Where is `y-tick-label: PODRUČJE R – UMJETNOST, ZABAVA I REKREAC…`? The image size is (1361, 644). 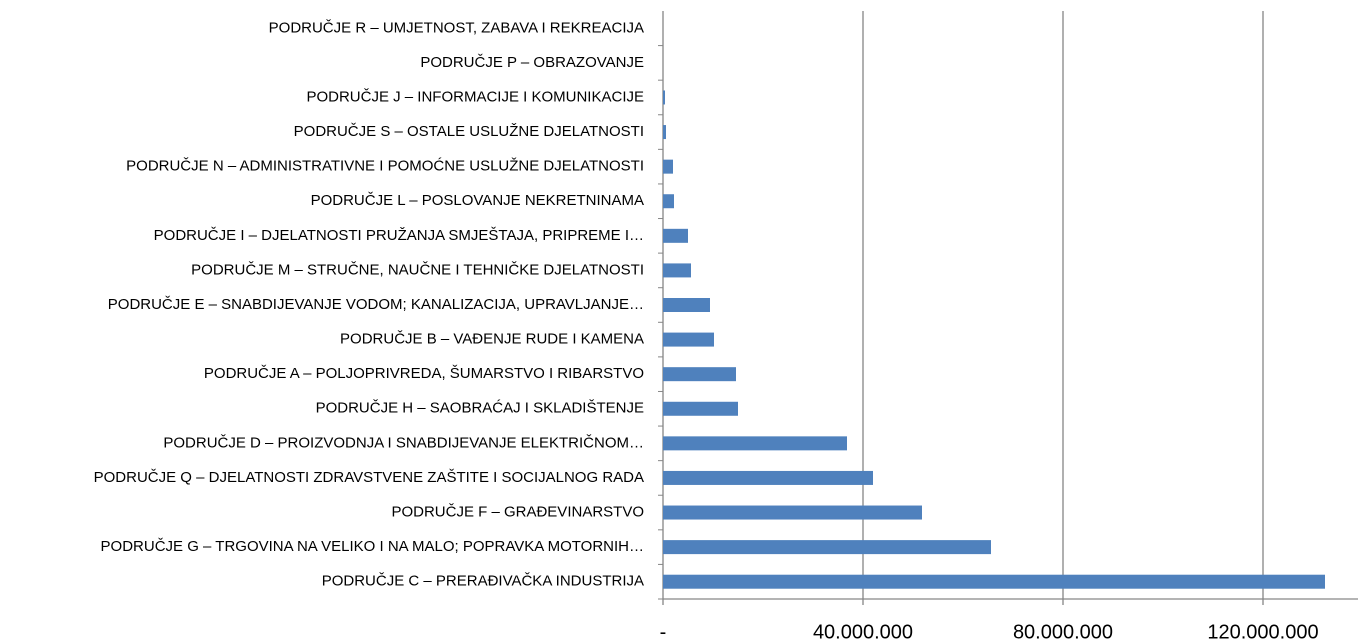 y-tick-label: PODRUČJE R – UMJETNOST, ZABAVA I REKREAC… is located at coordinates (456, 27).